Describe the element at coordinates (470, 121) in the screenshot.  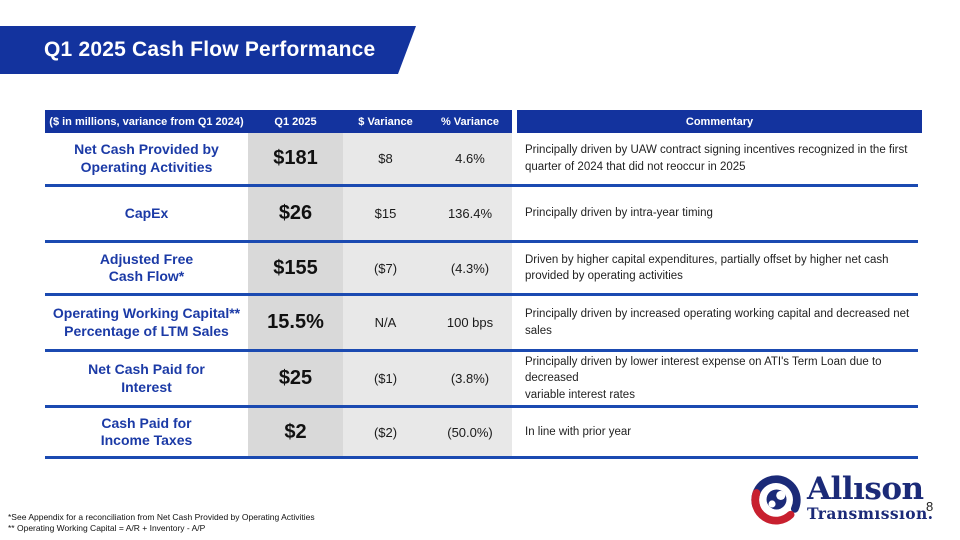
I see `column-header-pct-variance: % Variance` at that location.